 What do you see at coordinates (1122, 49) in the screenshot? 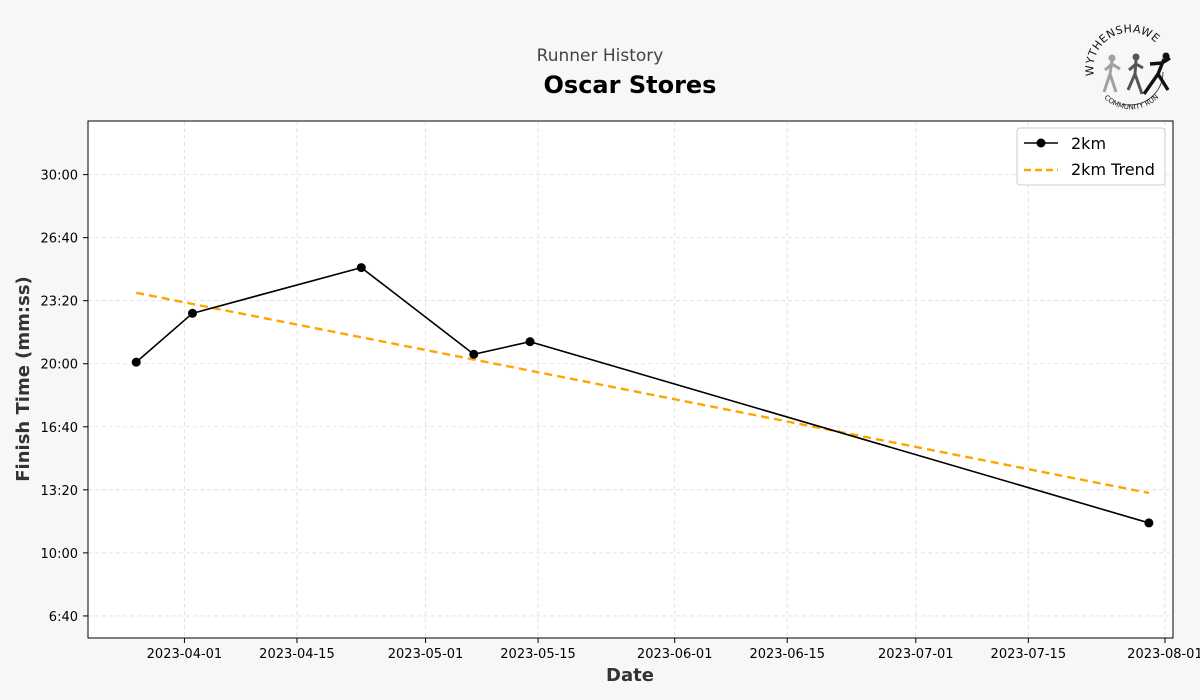
I see `logo-top-text: WYTHENSHAWE` at bounding box center [1122, 49].